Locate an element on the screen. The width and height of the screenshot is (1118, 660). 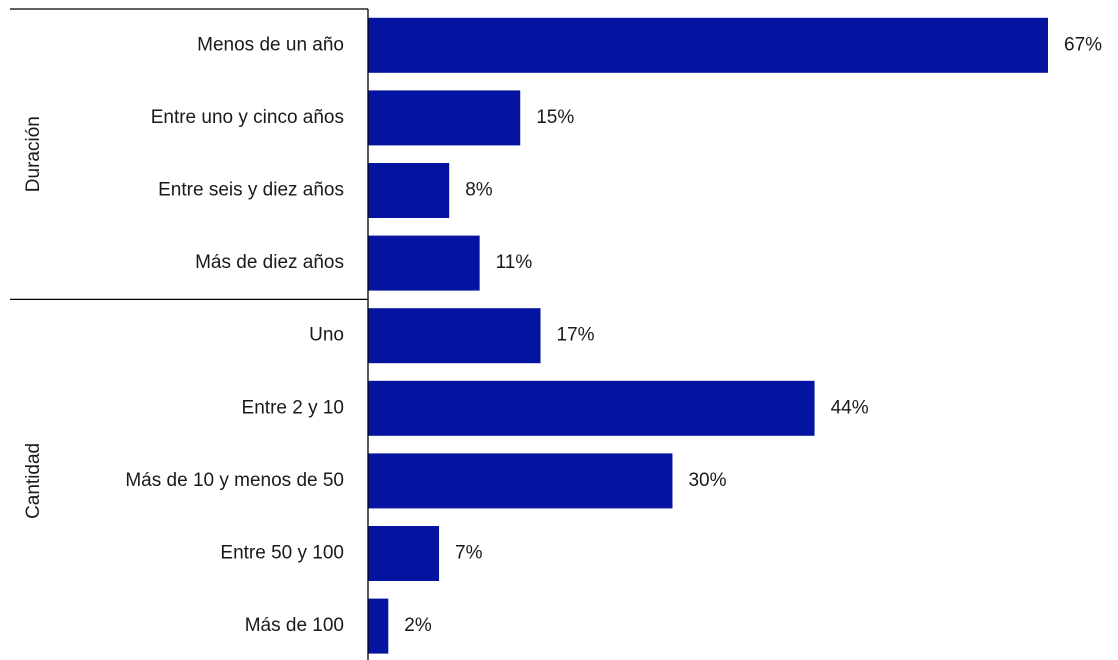
category-label: Más de 10 y menos de 50 is located at coordinates (234, 480).